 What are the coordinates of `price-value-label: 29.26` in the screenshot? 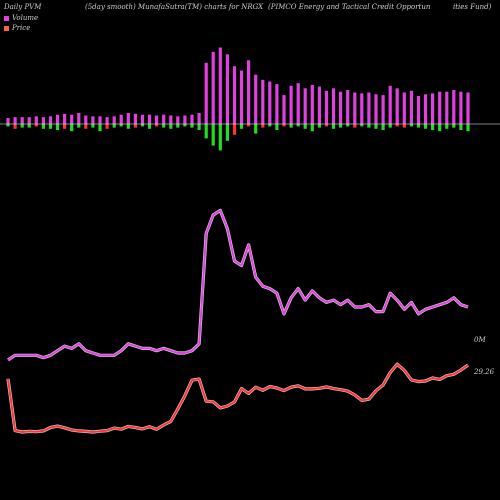 It's located at (484, 372).